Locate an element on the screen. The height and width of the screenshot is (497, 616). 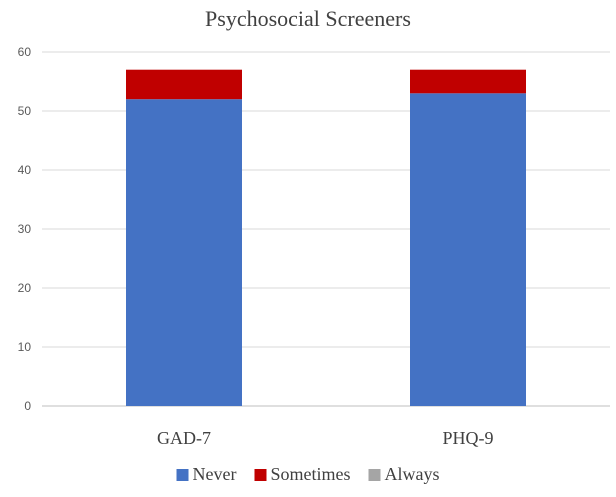
x-axis: GAD-7 PHQ-9 is located at coordinates (325, 438).